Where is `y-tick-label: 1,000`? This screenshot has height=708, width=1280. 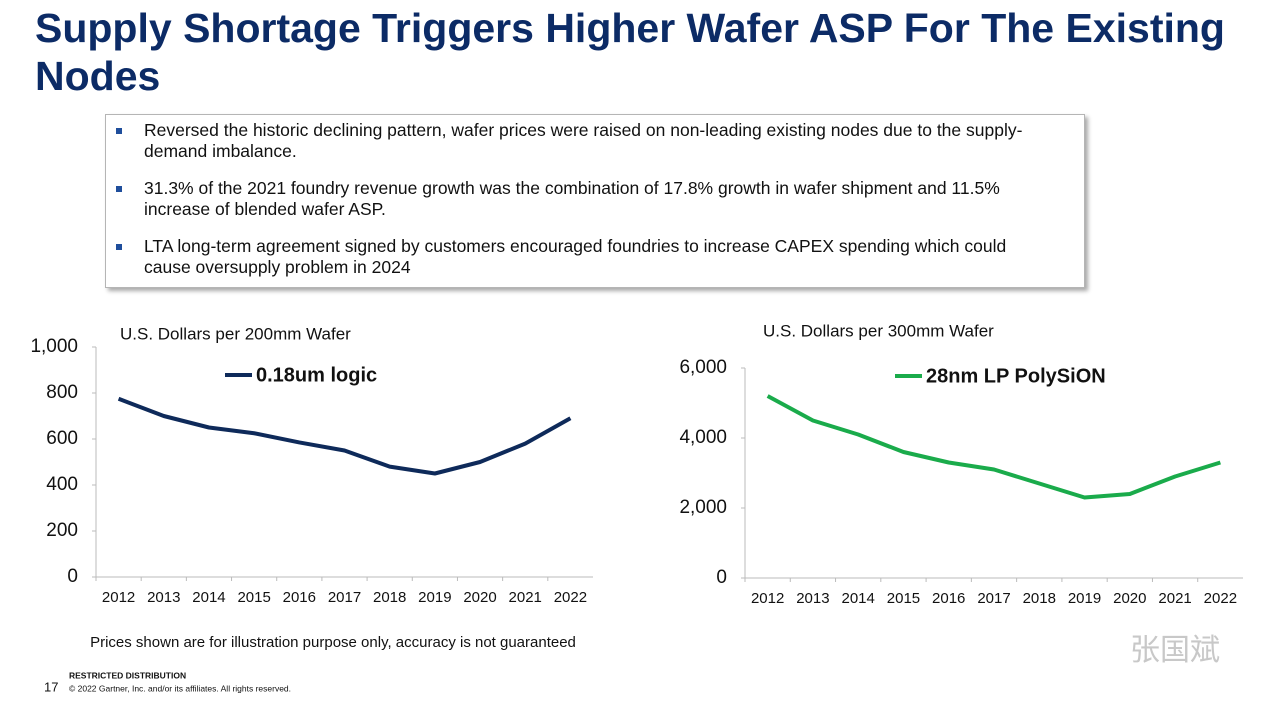 y-tick-label: 1,000 is located at coordinates (54, 346).